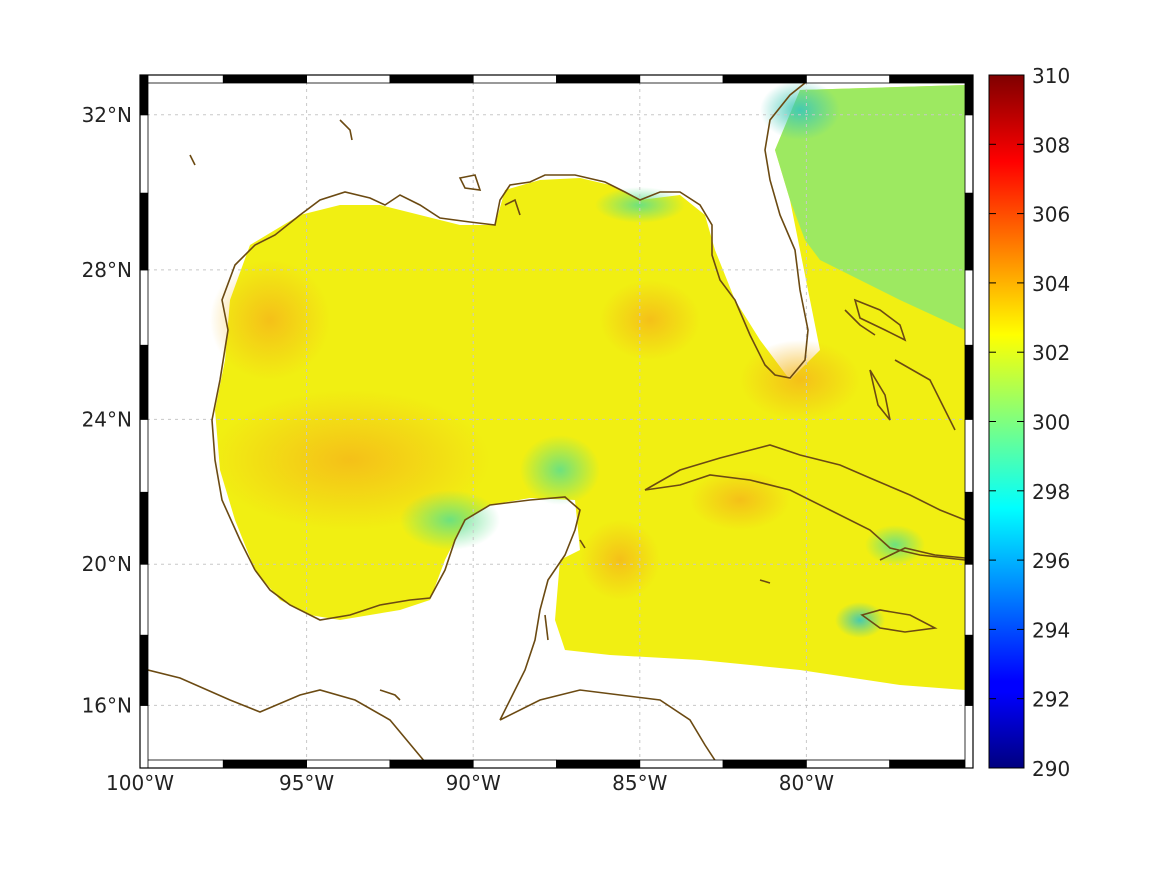 The height and width of the screenshot is (875, 1167). Describe the element at coordinates (450, 520) in the screenshot. I see `cool-patch-campeche` at that location.